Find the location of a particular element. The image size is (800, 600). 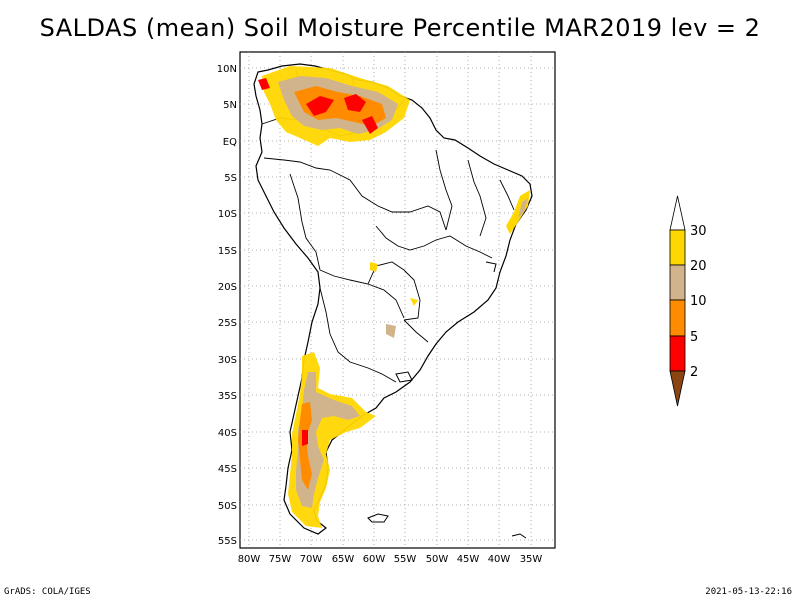

lat-label: 45S is located at coordinates (227, 469).